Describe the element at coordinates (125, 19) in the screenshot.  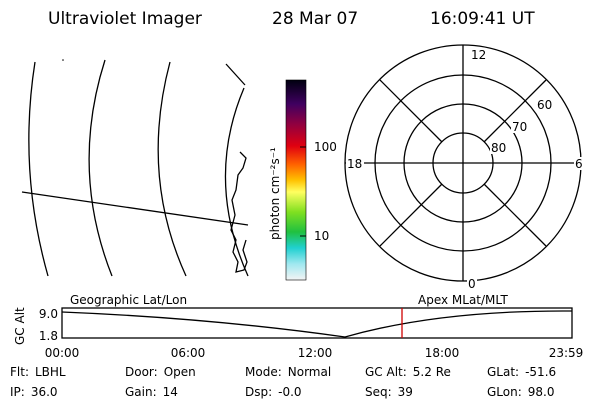
I see `title: Ultraviolet Imager` at that location.